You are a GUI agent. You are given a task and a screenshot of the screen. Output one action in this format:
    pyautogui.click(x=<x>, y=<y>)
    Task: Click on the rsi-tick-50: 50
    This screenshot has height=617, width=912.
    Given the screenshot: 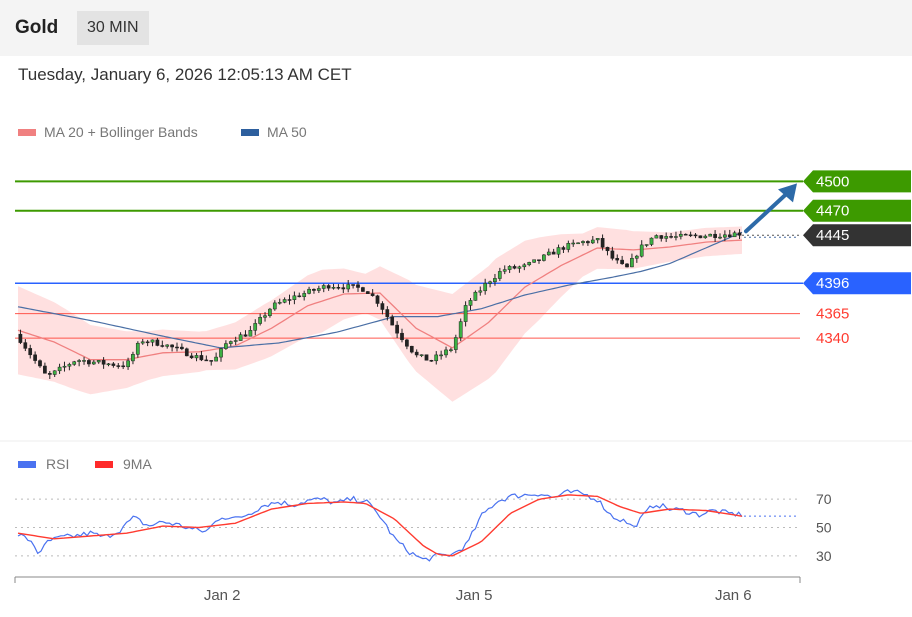 What is the action you would take?
    pyautogui.click(x=824, y=528)
    